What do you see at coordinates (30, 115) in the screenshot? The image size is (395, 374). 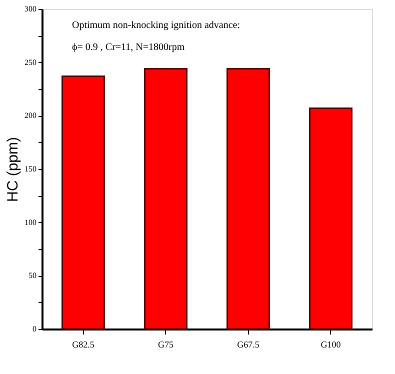 I see `y-tick-label: 200` at bounding box center [30, 115].